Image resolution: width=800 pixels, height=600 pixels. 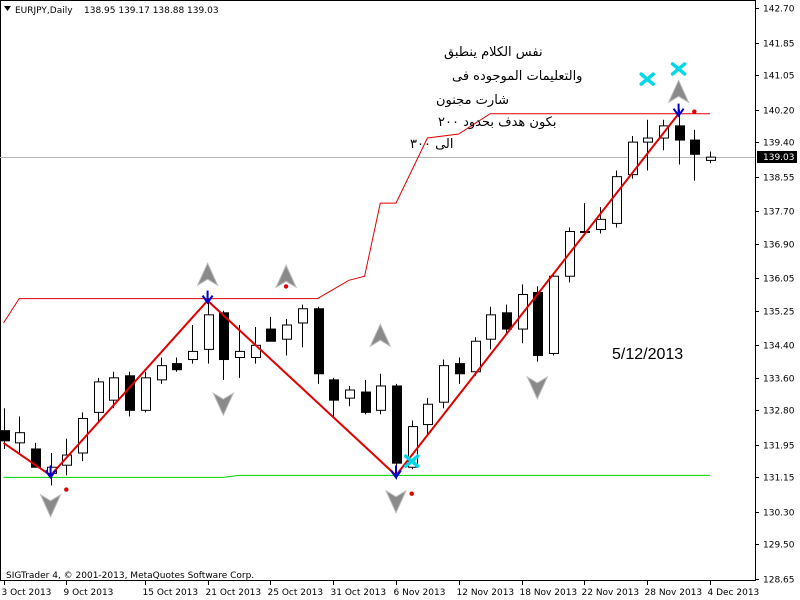 What do you see at coordinates (779, 380) in the screenshot?
I see `y-tick-label-11: 133.60` at bounding box center [779, 380].